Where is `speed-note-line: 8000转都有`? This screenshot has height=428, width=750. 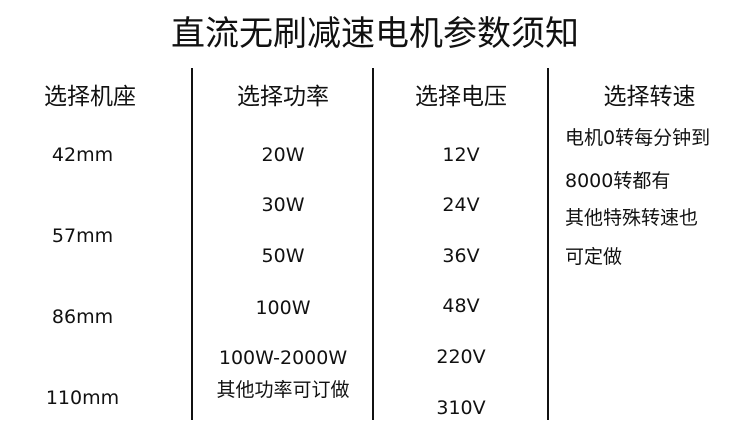 speed-note-line: 8000转都有 is located at coordinates (618, 181).